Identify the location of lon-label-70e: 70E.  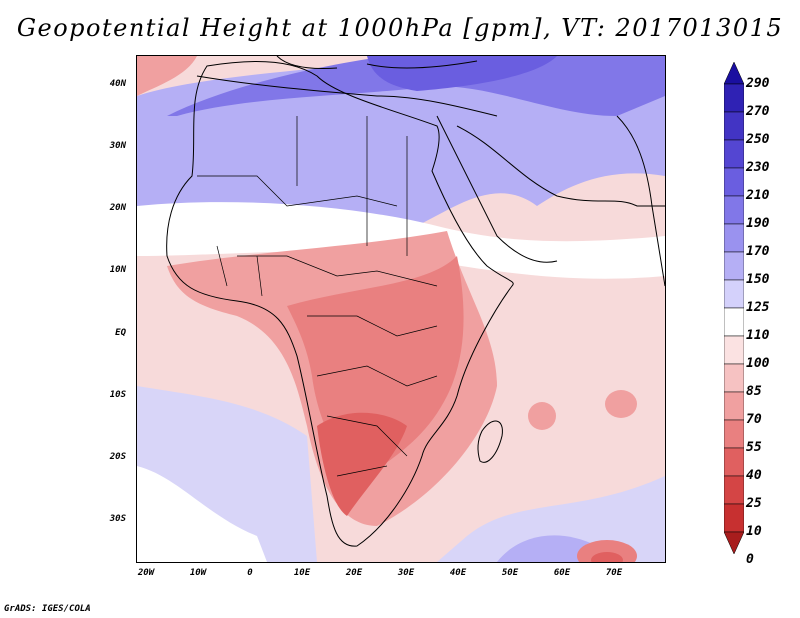
(614, 573).